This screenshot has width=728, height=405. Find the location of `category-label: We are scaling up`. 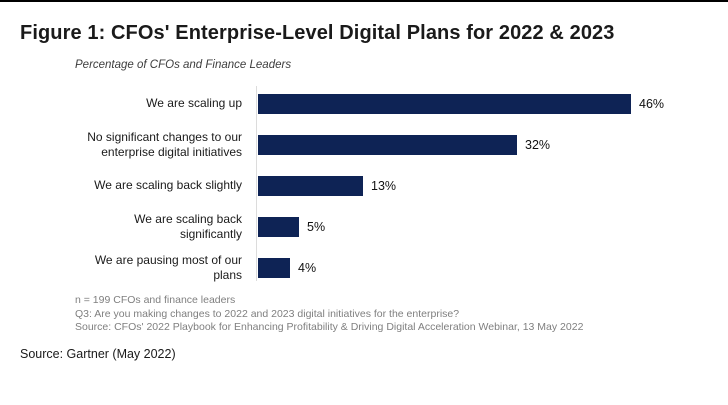

category-label: We are scaling up is located at coordinates (194, 103).